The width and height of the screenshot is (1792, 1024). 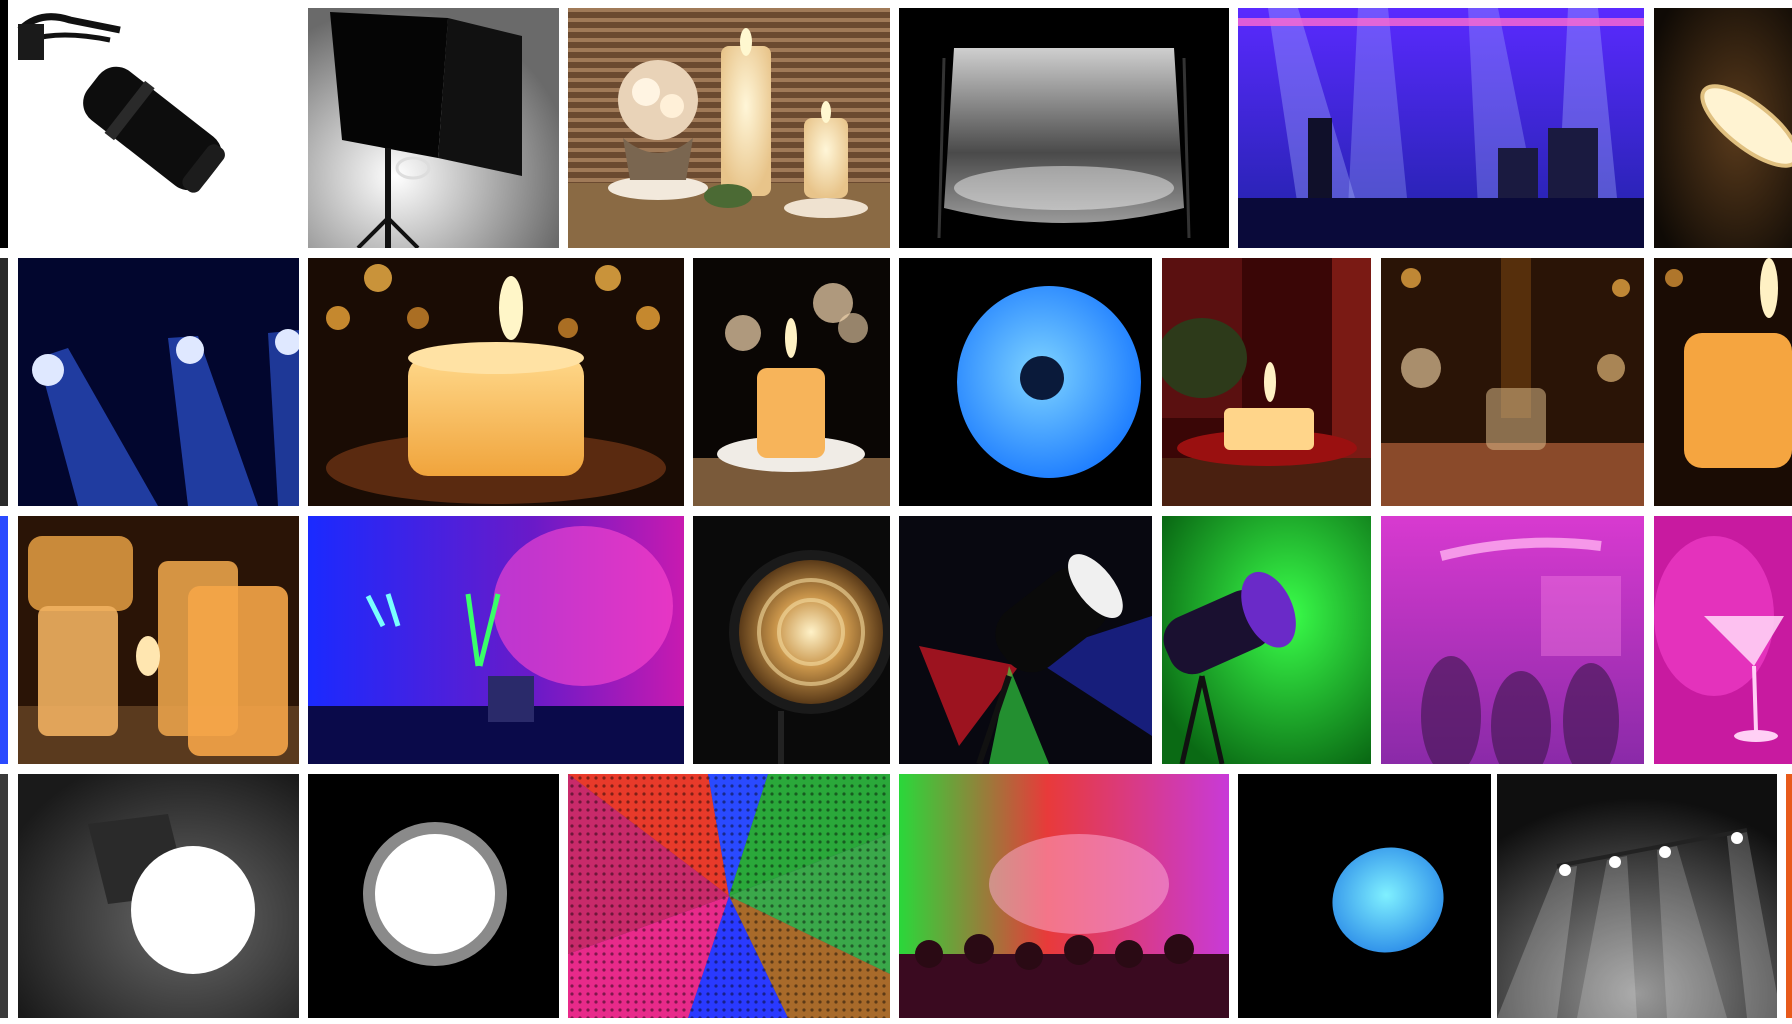 I want to click on ring-light-icon, so click(x=433, y=896).